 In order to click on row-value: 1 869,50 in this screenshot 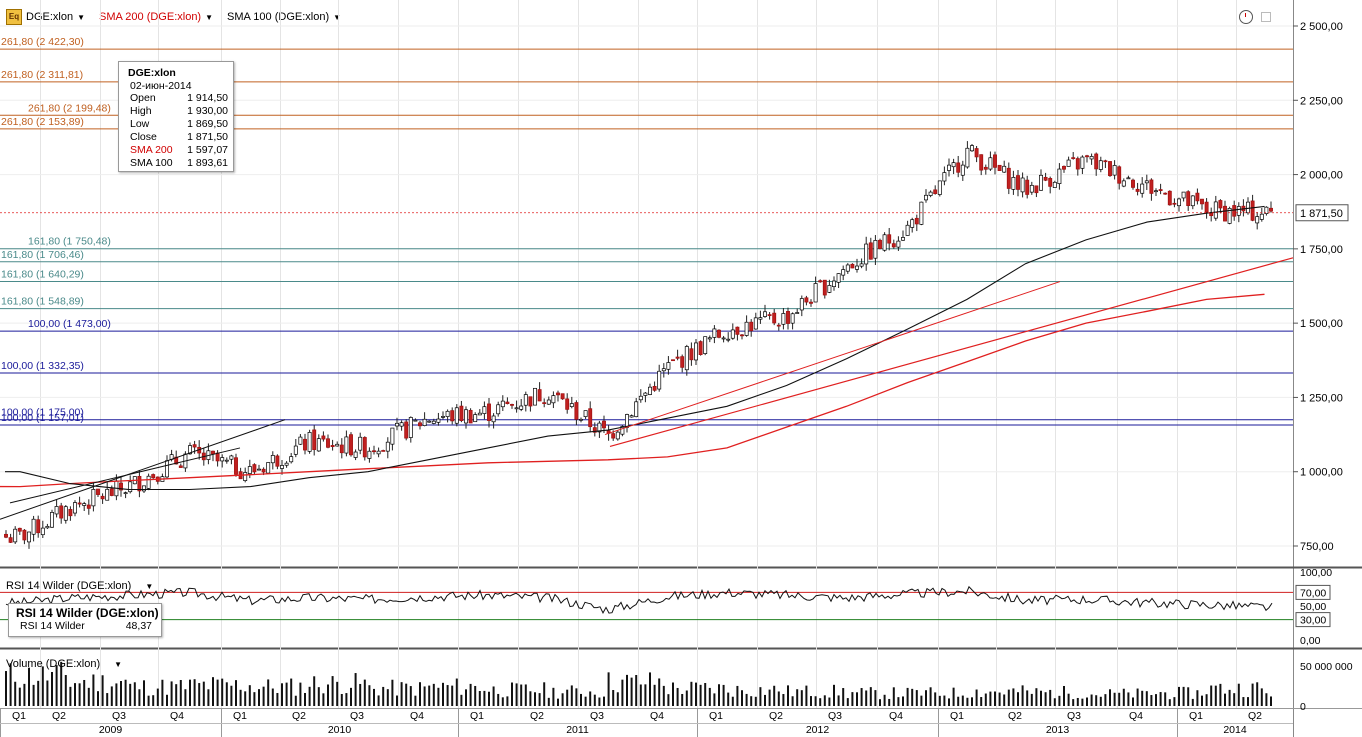, I will do `click(207, 124)`.